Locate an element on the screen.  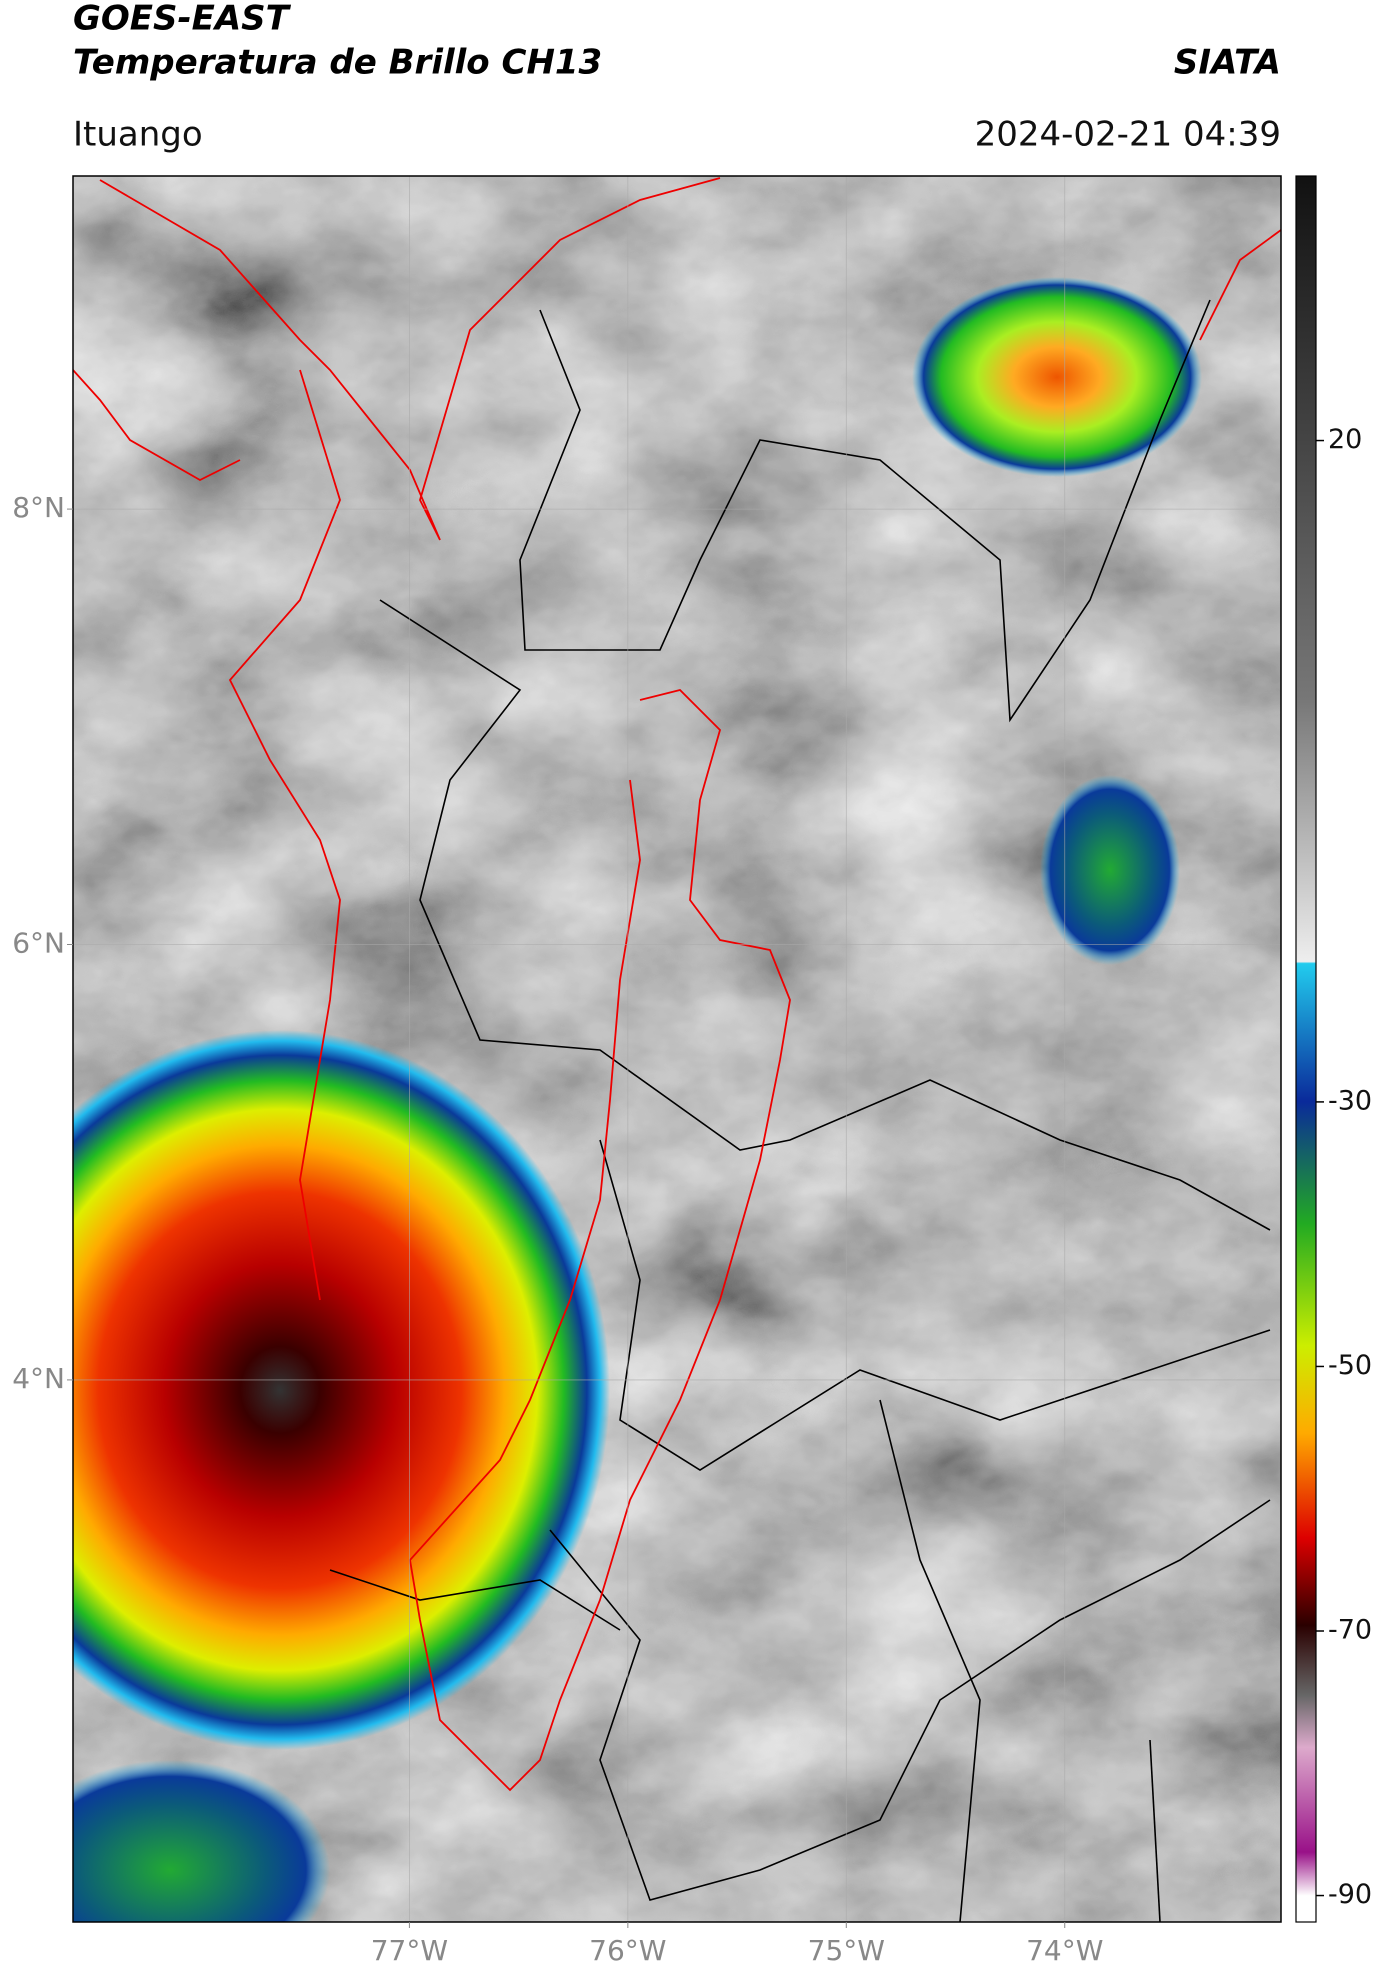
colorbar-label: 20 is located at coordinates (1345, 439).